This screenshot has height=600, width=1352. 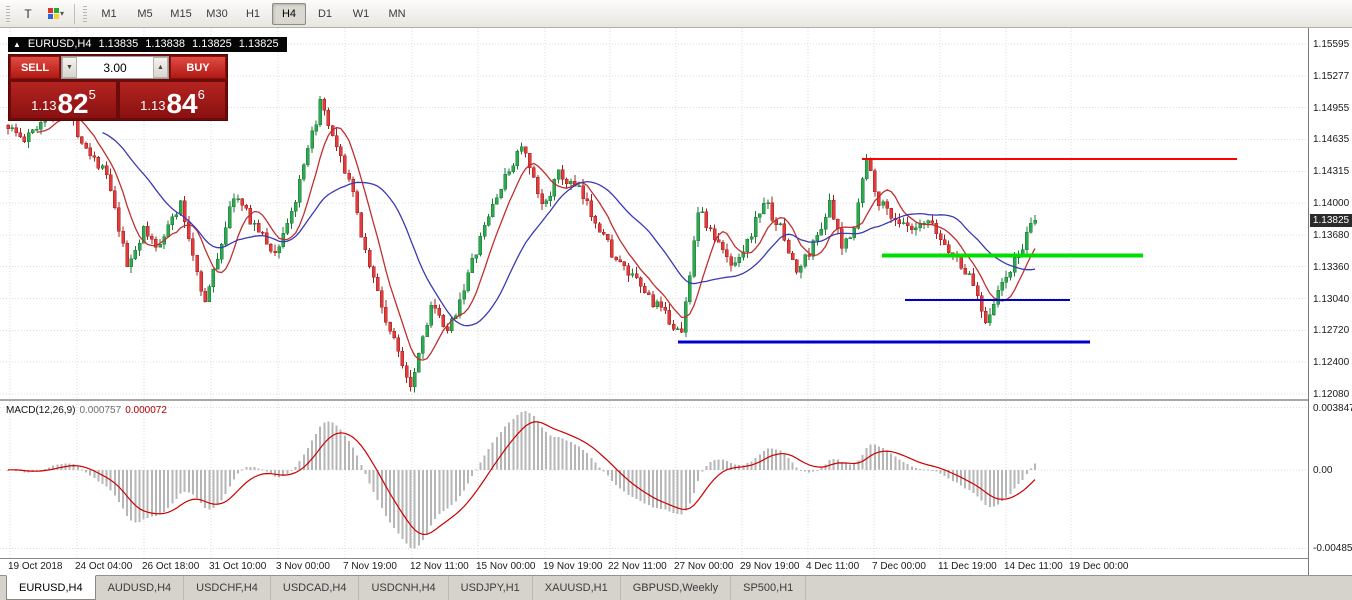 I want to click on text-tool-button: T, so click(x=28, y=14).